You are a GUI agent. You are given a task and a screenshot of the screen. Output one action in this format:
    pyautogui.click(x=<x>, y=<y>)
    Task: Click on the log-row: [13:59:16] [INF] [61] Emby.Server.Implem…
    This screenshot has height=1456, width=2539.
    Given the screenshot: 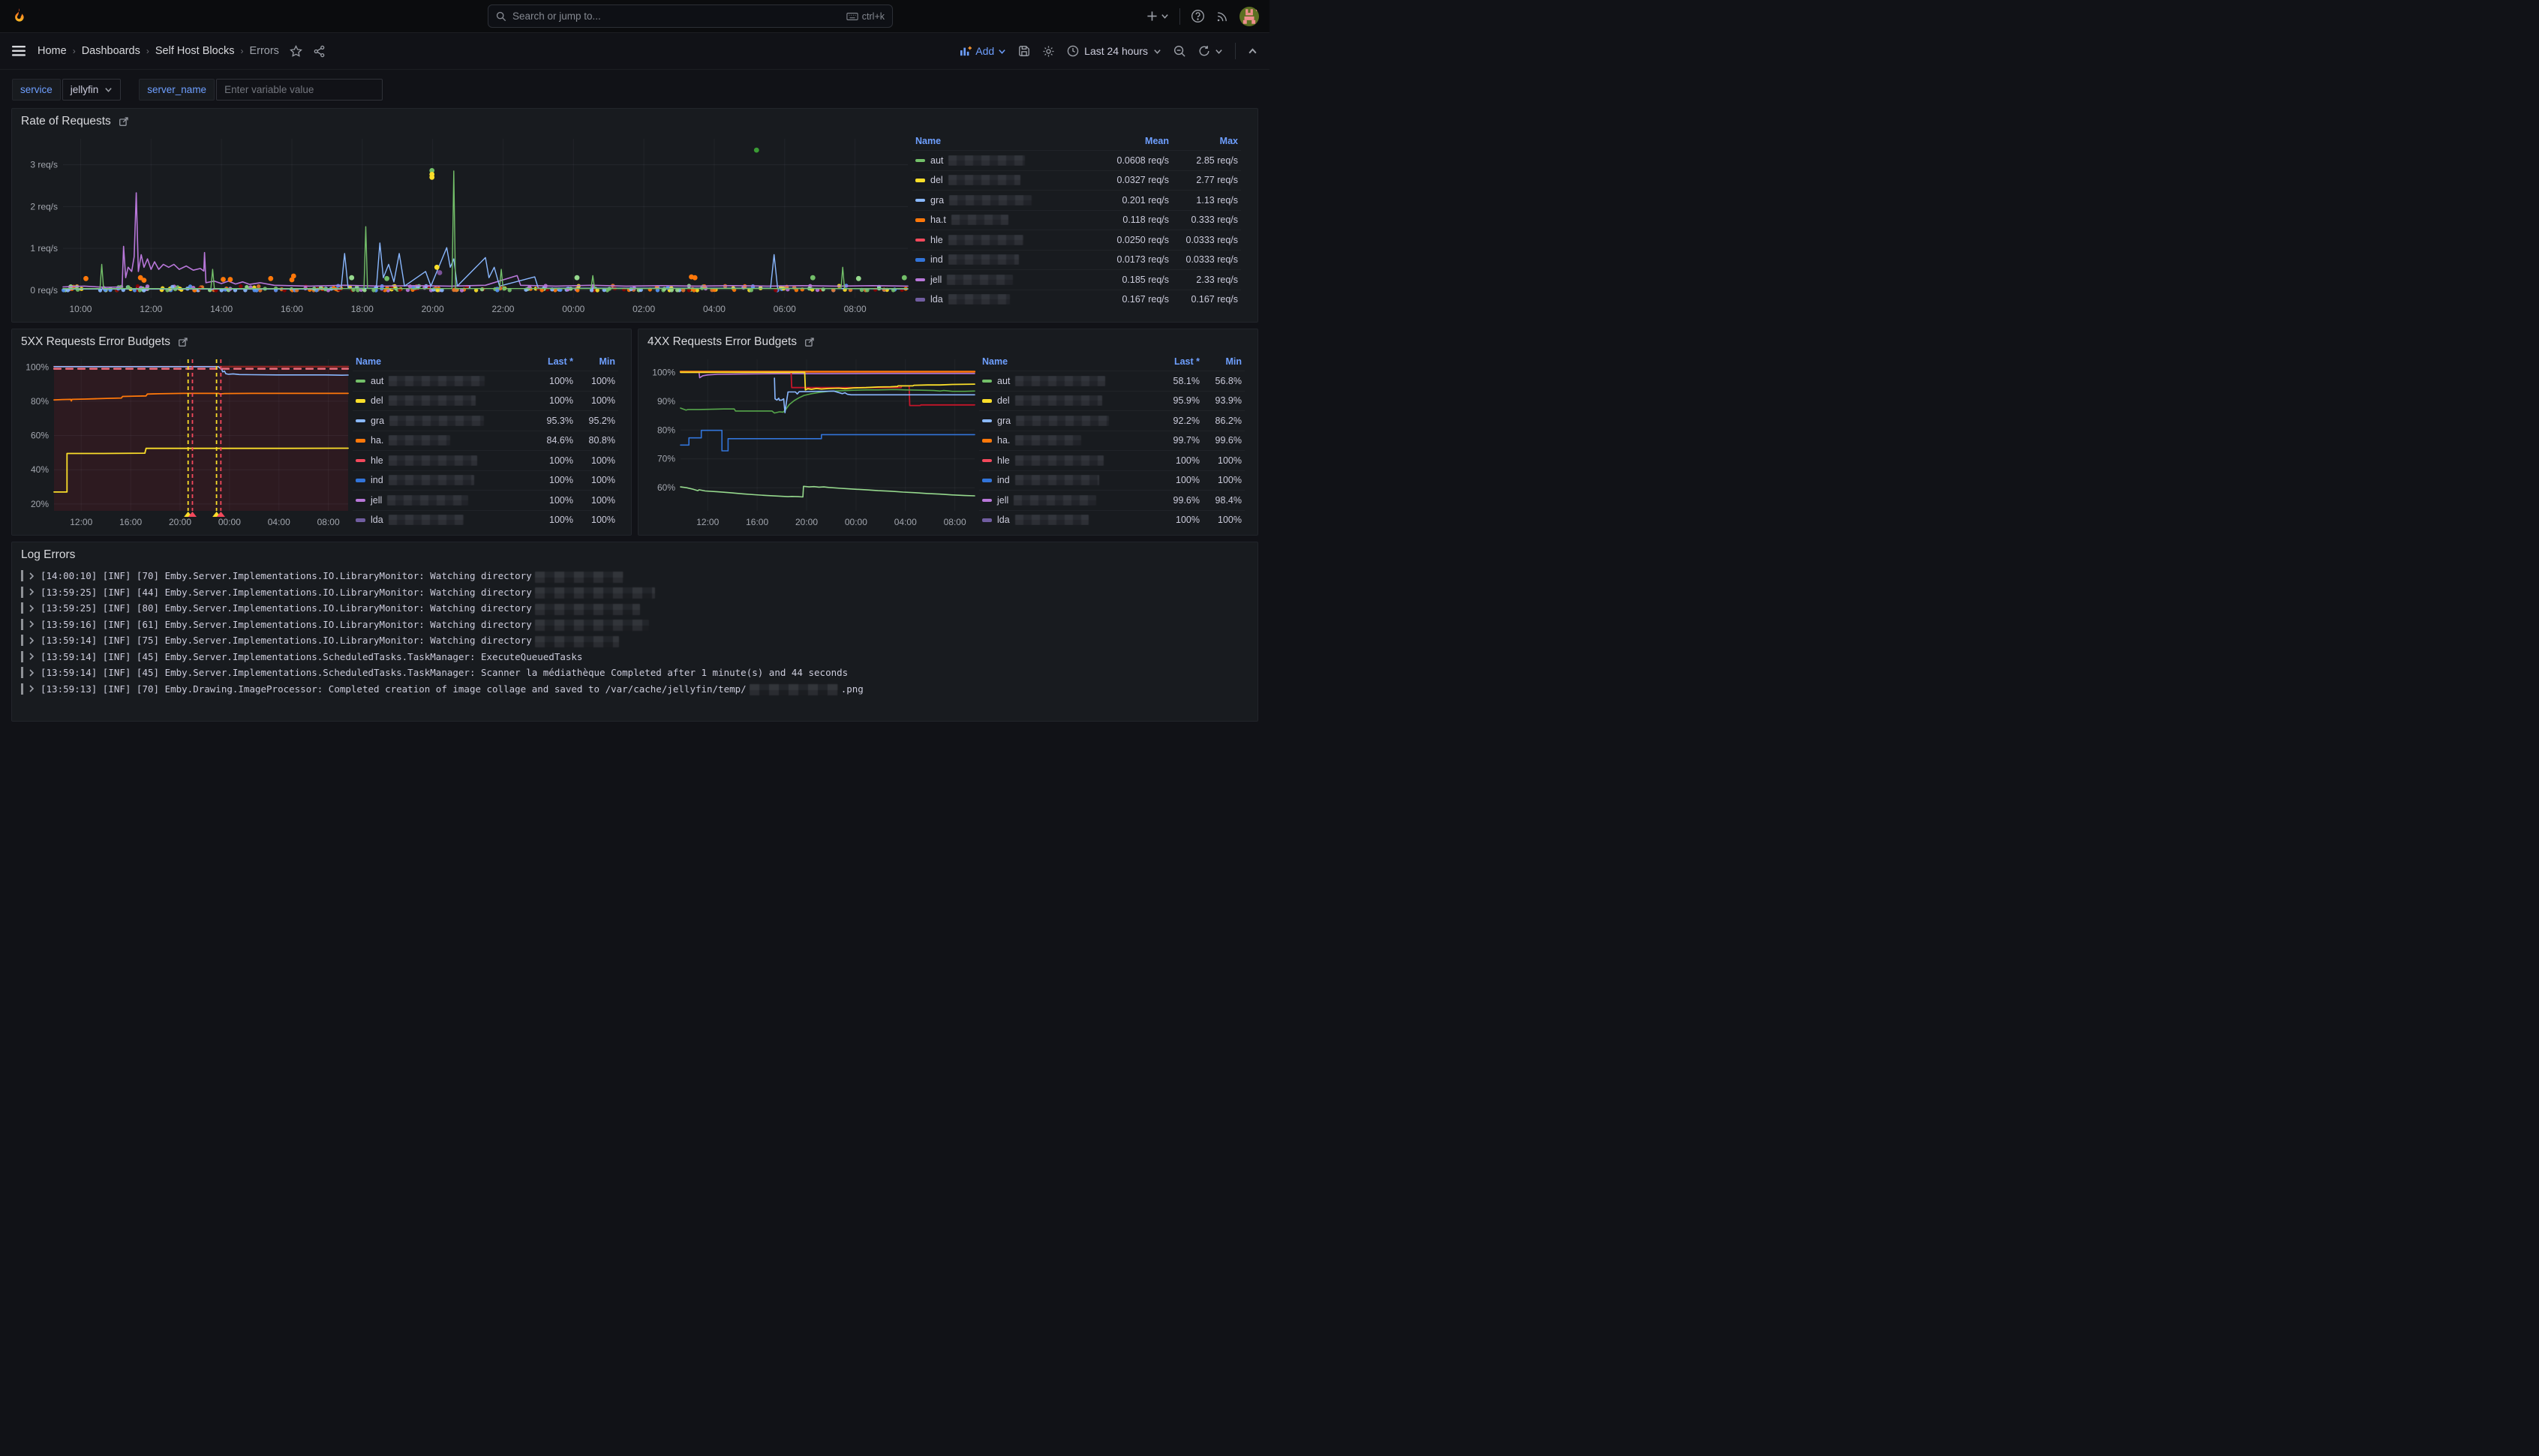 What is the action you would take?
    pyautogui.click(x=634, y=625)
    